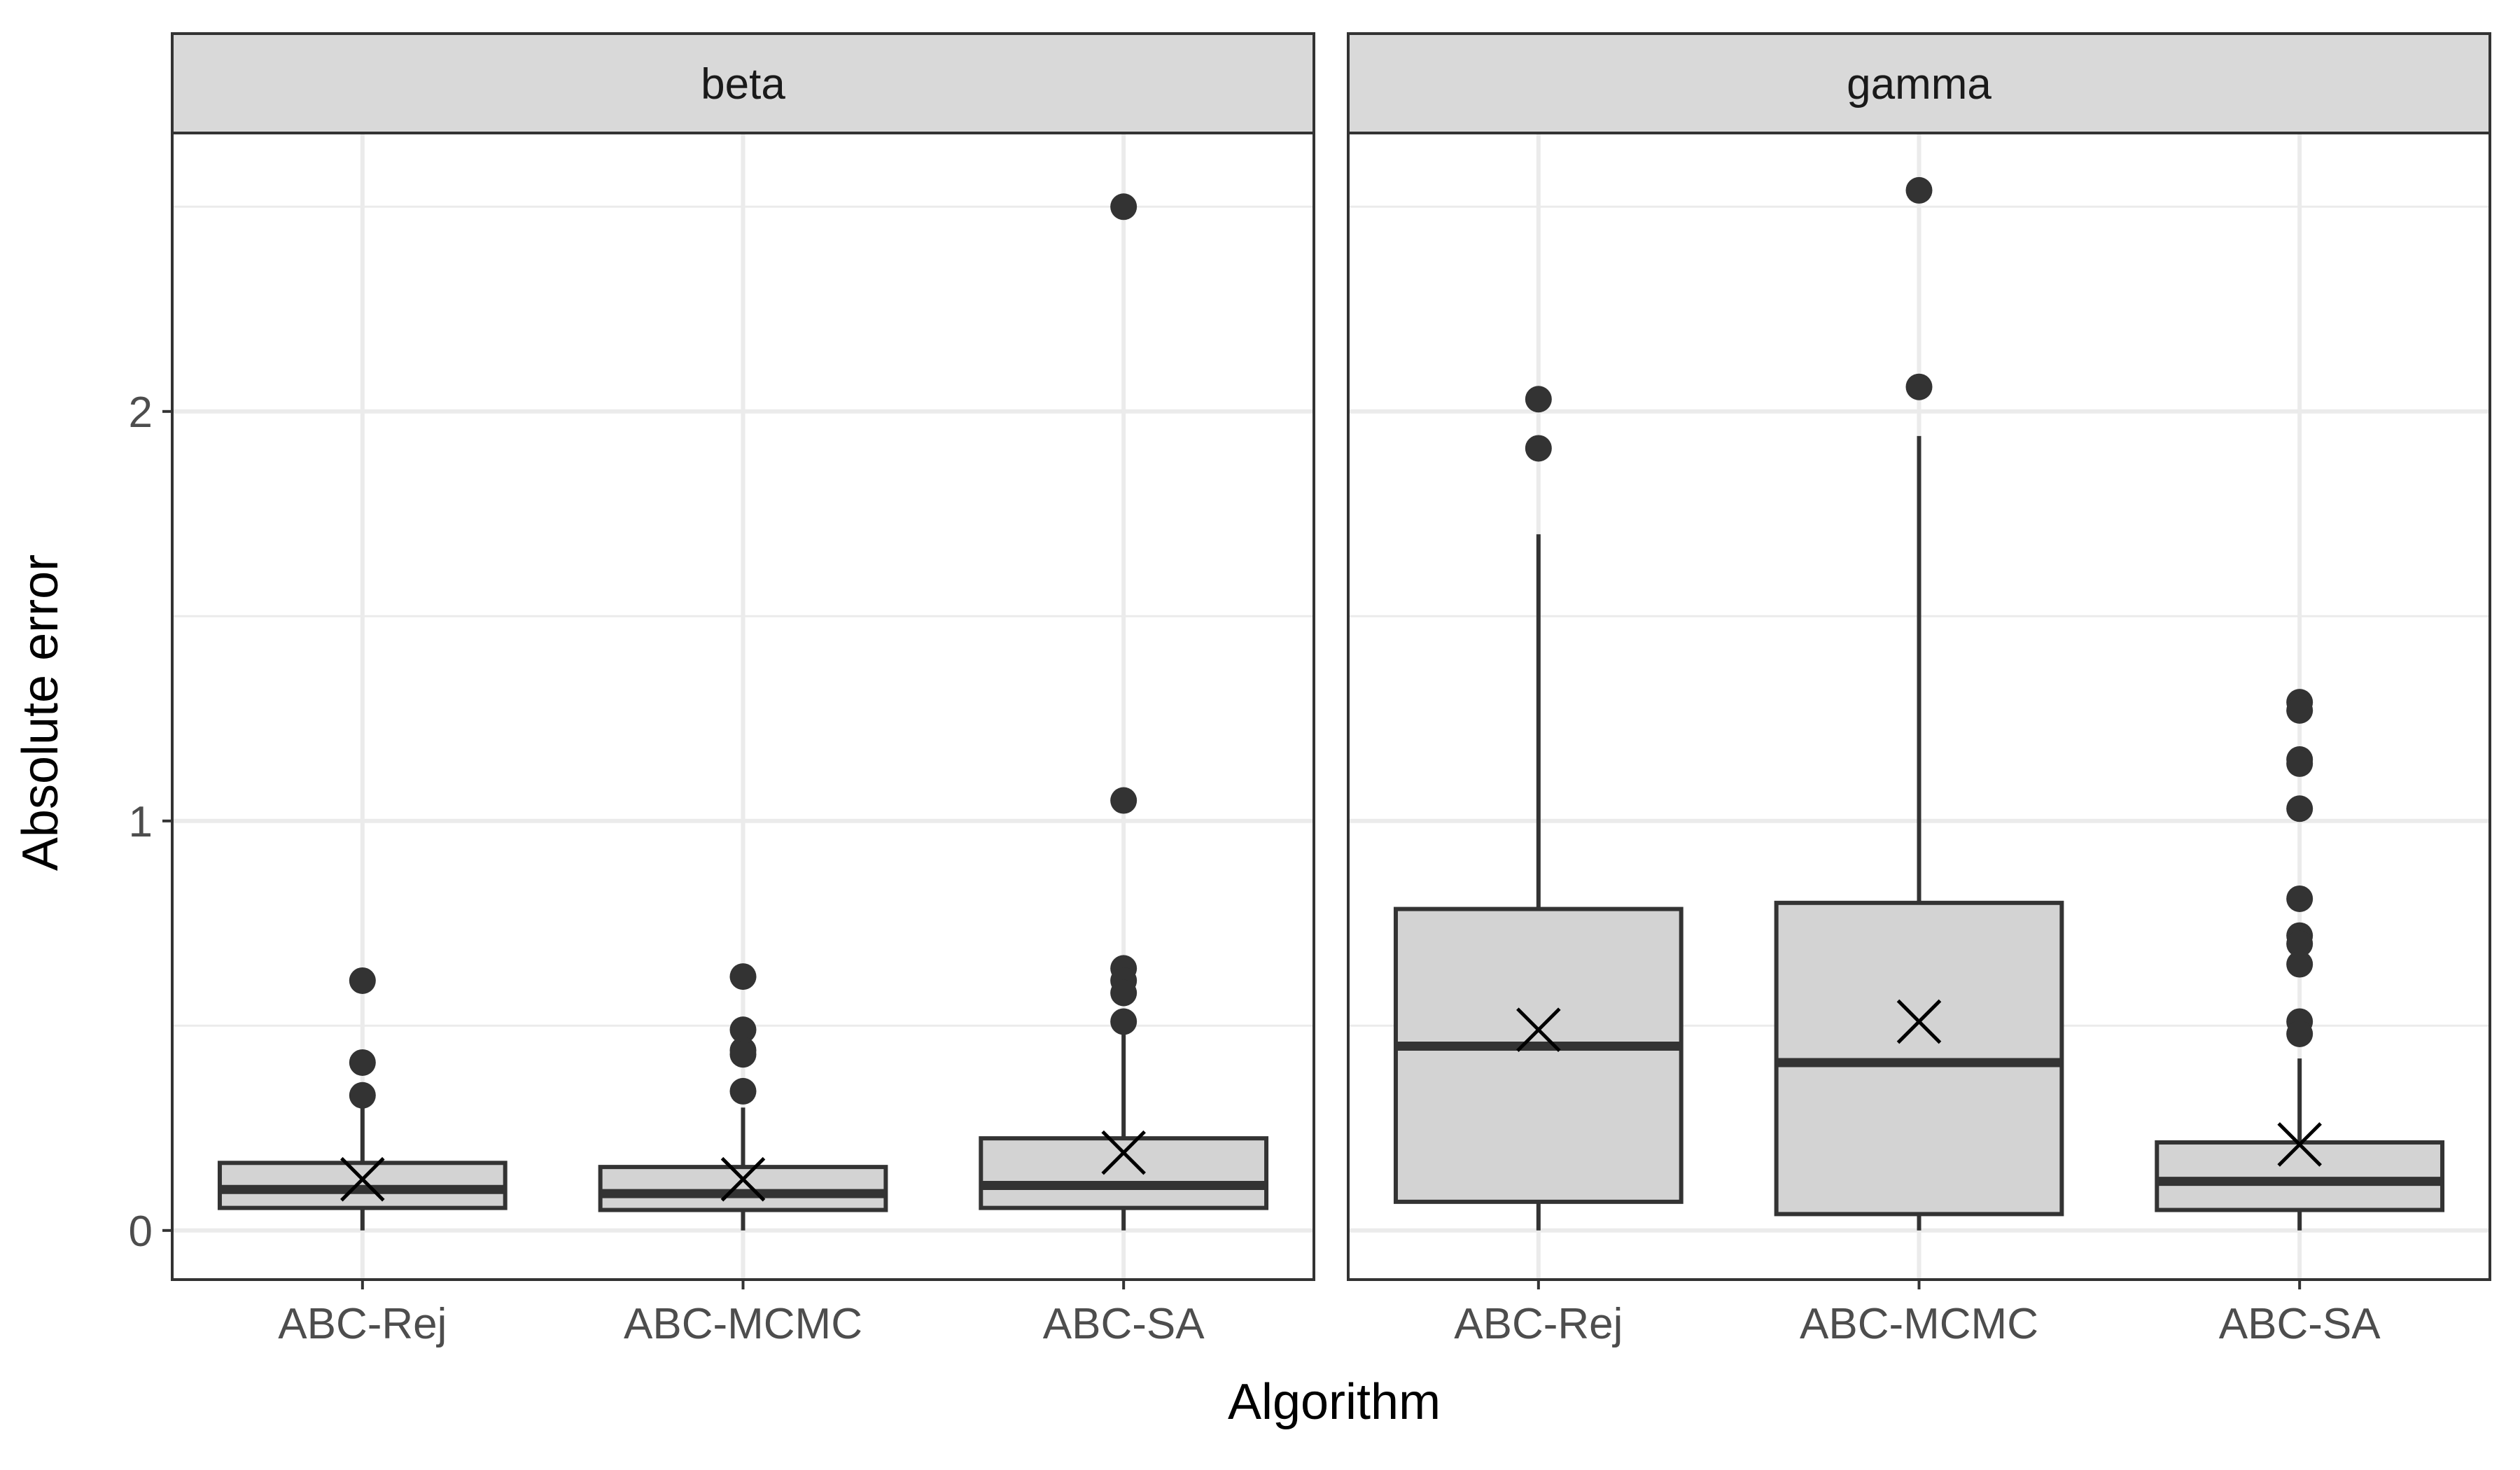 This screenshot has height=1470, width=2520. I want to click on y-tick-label: 2, so click(141, 412).